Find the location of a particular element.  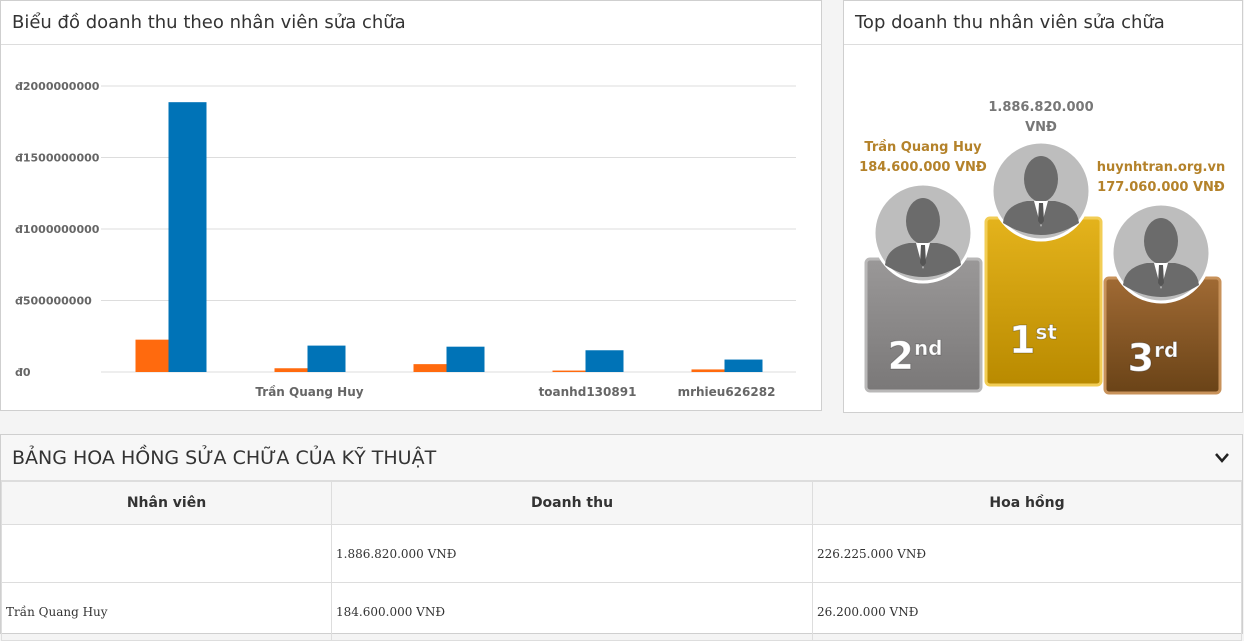

podium-label: 184.600.000 VNĐ is located at coordinates (923, 167).